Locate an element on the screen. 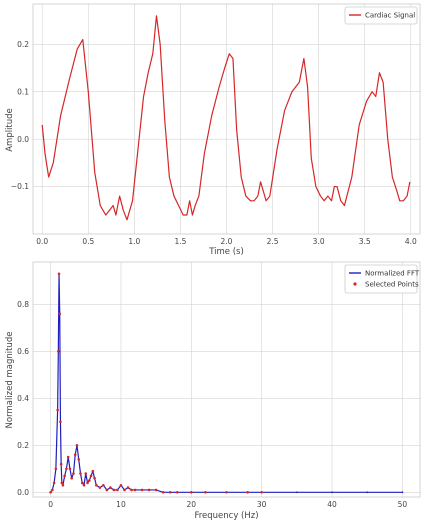  legend-label: Cardiac Signal is located at coordinates (390, 16).